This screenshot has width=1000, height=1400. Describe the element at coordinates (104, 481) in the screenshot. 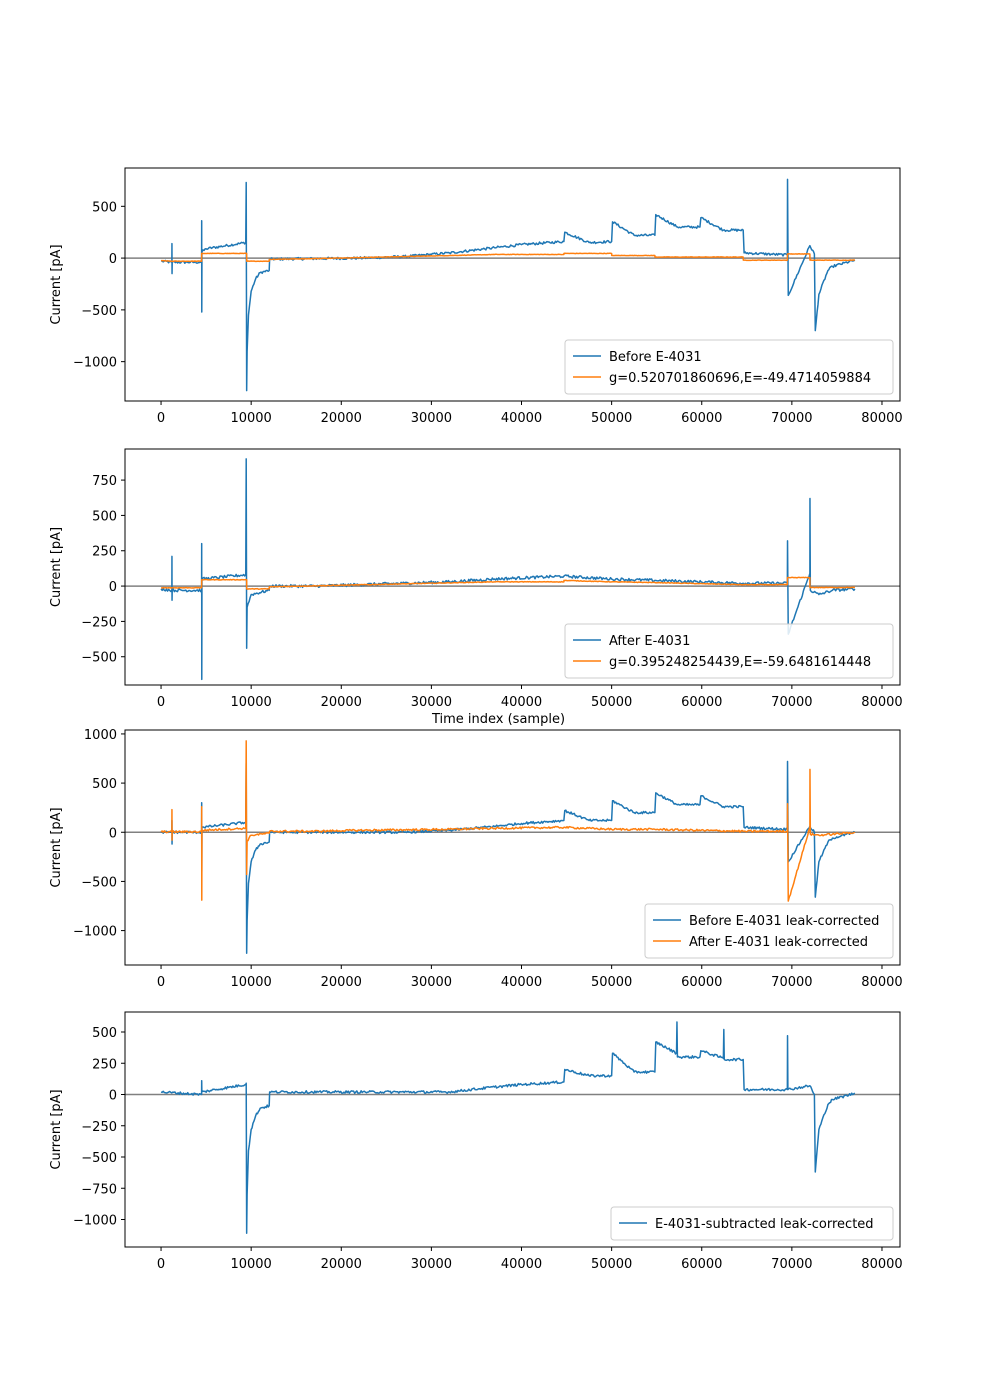

I see `y-tick-label: 750` at that location.